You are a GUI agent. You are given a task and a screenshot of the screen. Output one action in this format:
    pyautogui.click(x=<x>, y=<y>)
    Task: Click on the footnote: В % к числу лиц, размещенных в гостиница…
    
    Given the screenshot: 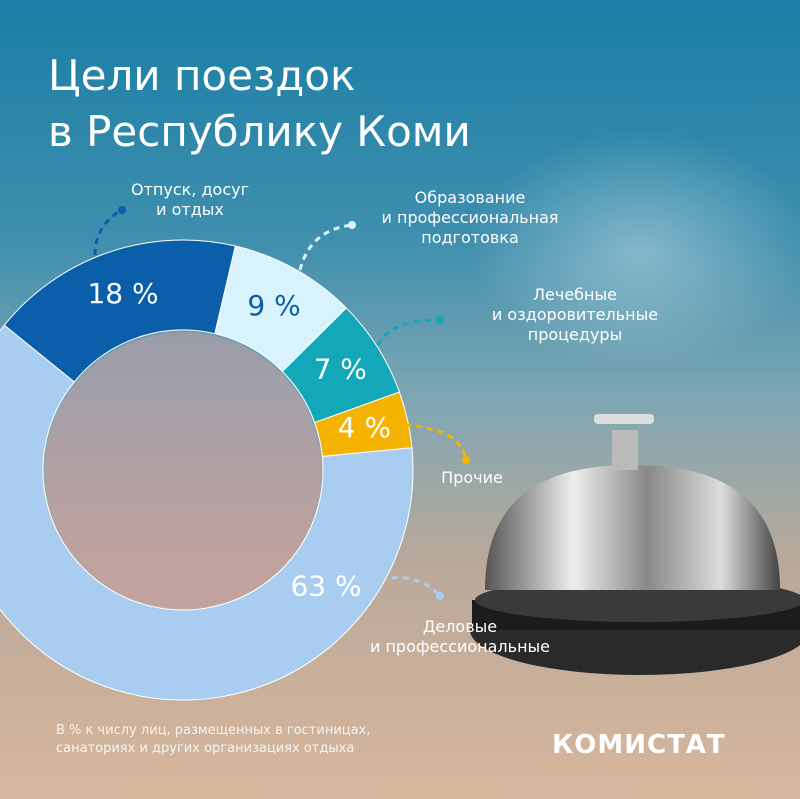 What is the action you would take?
    pyautogui.click(x=213, y=739)
    